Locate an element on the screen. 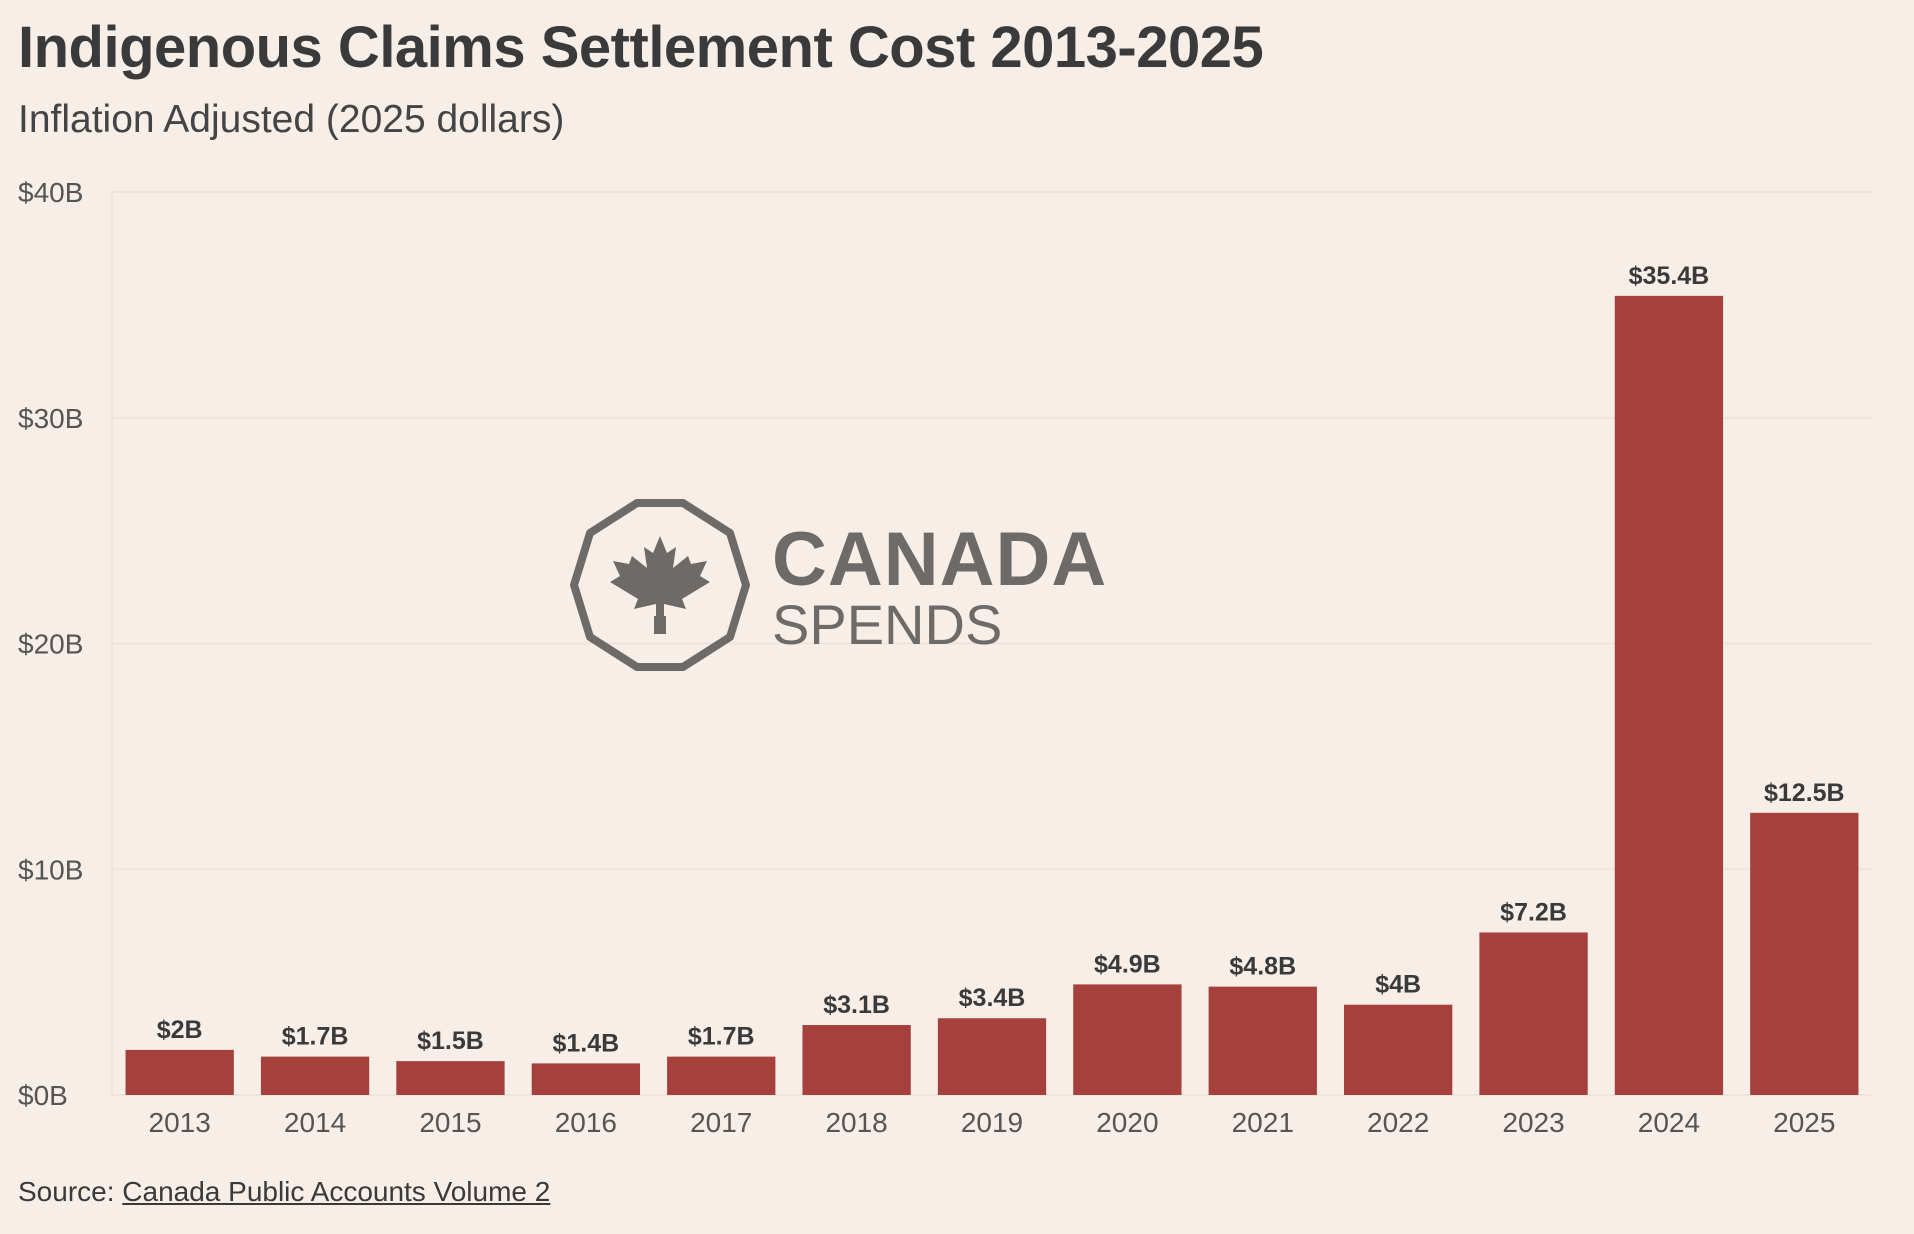 The height and width of the screenshot is (1234, 1914). bar-data-label: $12.5B is located at coordinates (1804, 793).